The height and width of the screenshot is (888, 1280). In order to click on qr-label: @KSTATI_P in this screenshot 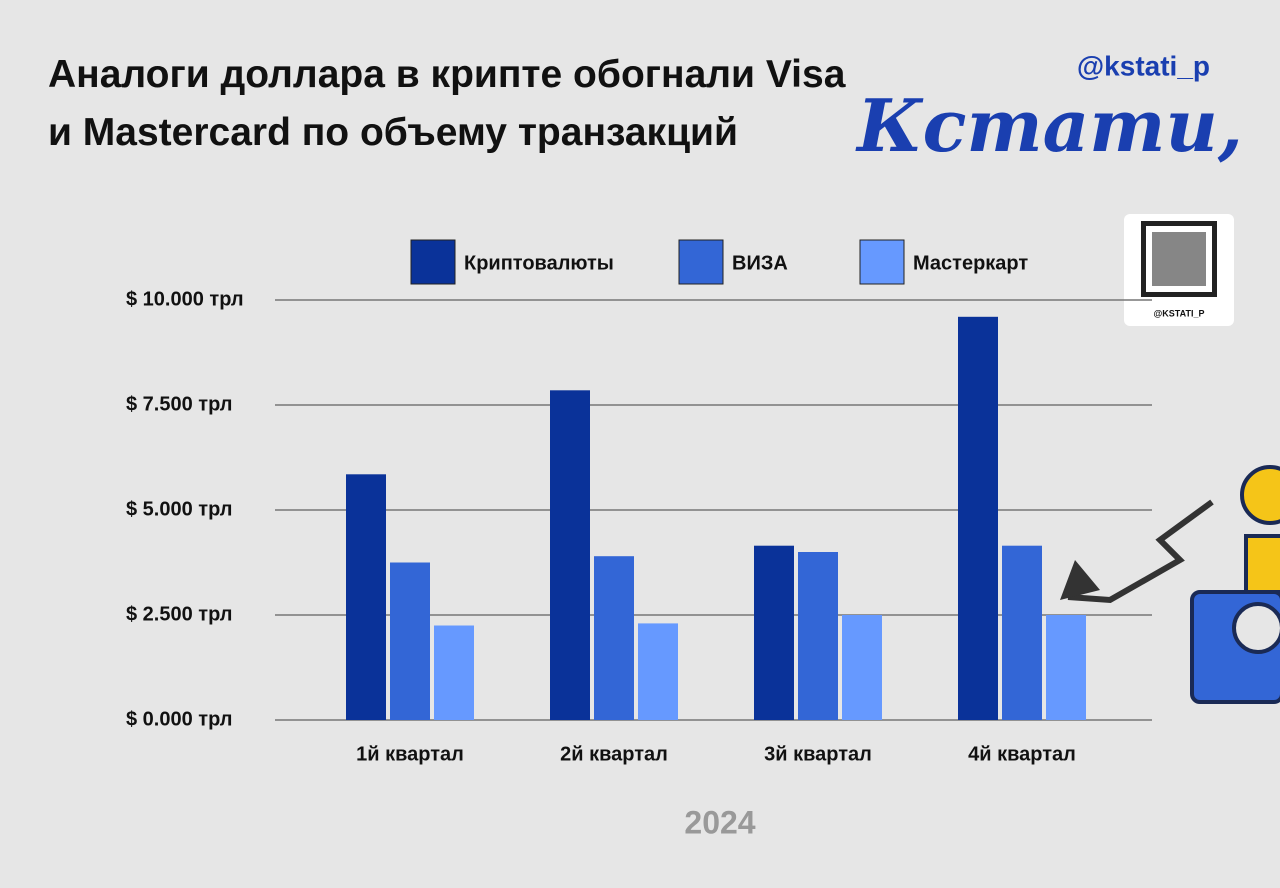, I will do `click(1179, 313)`.